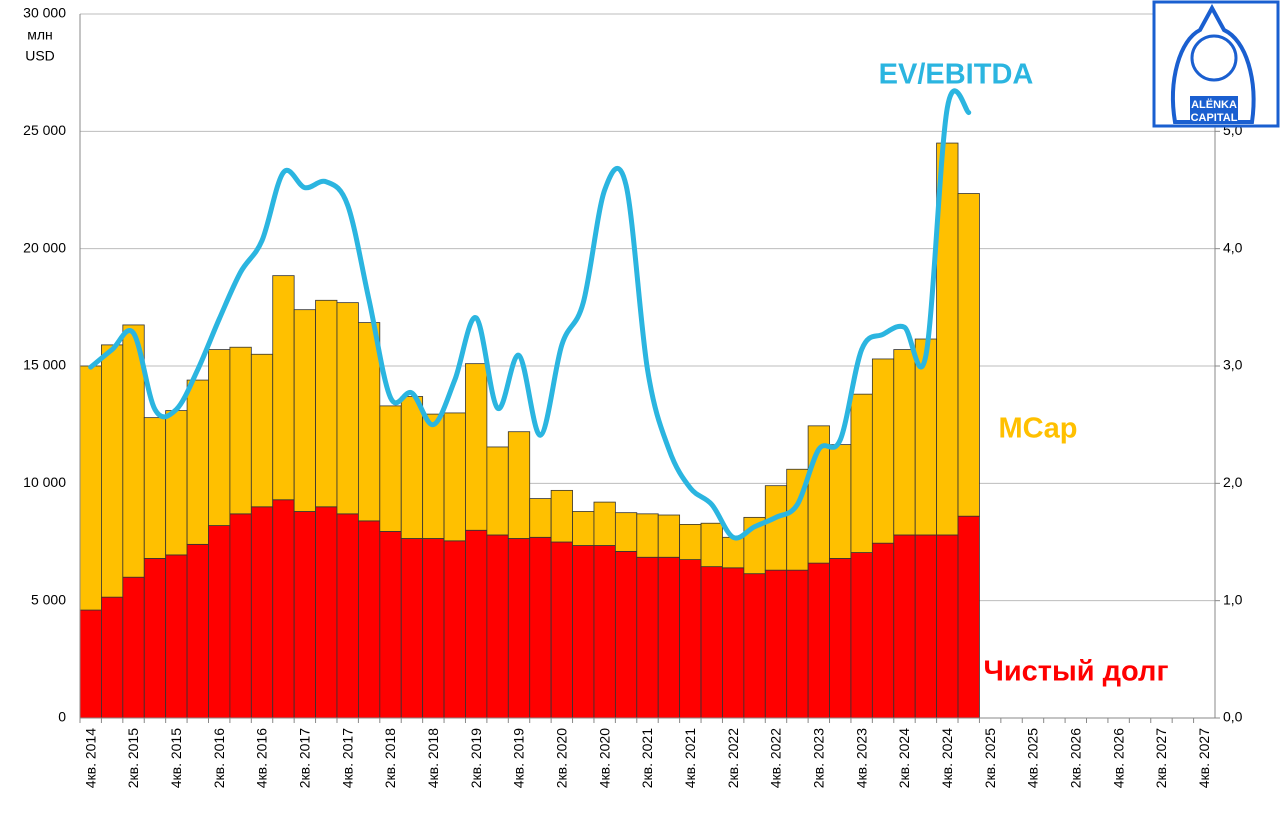  Describe the element at coordinates (476, 758) in the screenshot. I see `x-tick-label: 2кв. 2019` at that location.